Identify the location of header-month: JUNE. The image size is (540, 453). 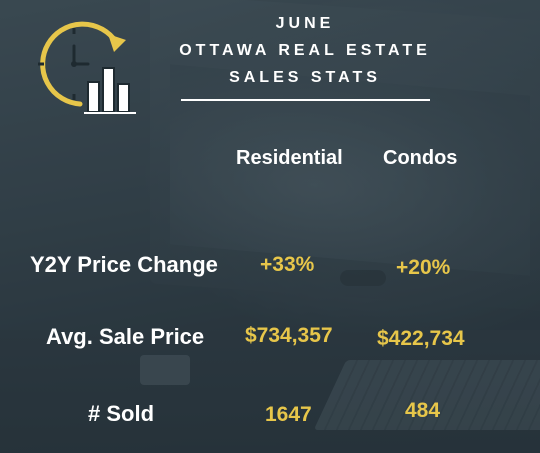
(305, 23).